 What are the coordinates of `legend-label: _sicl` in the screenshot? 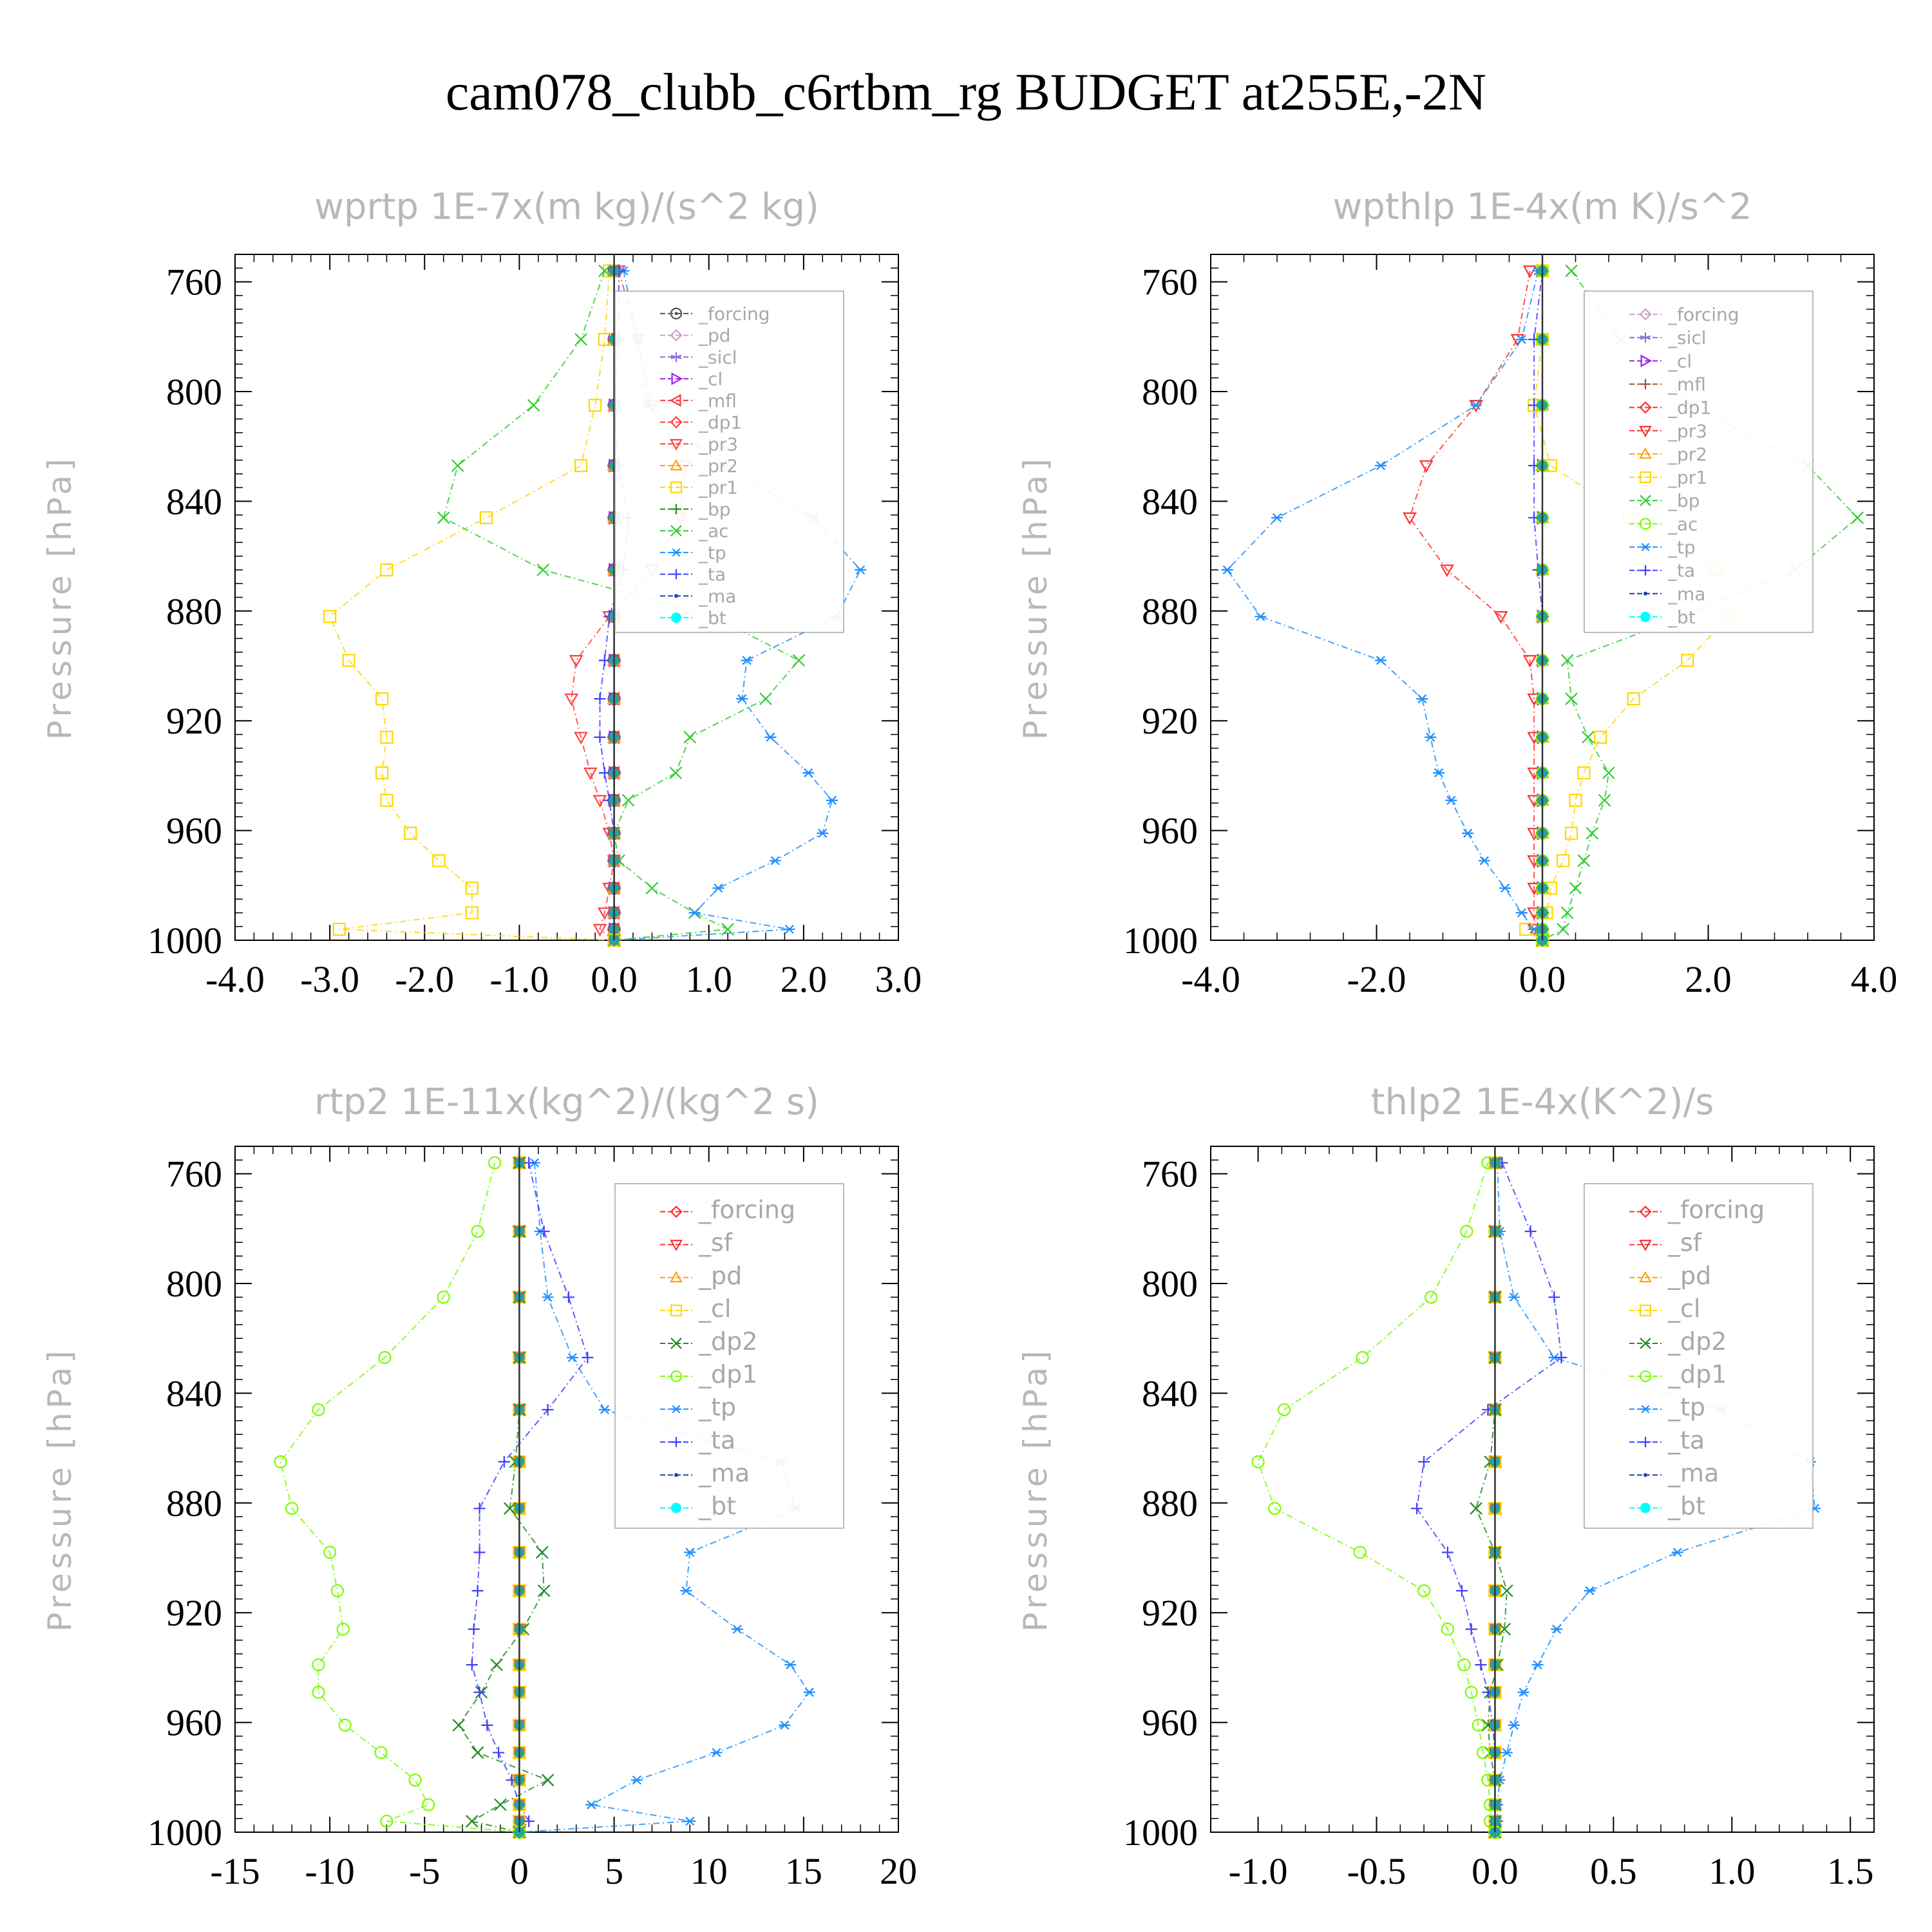 It's located at (717, 357).